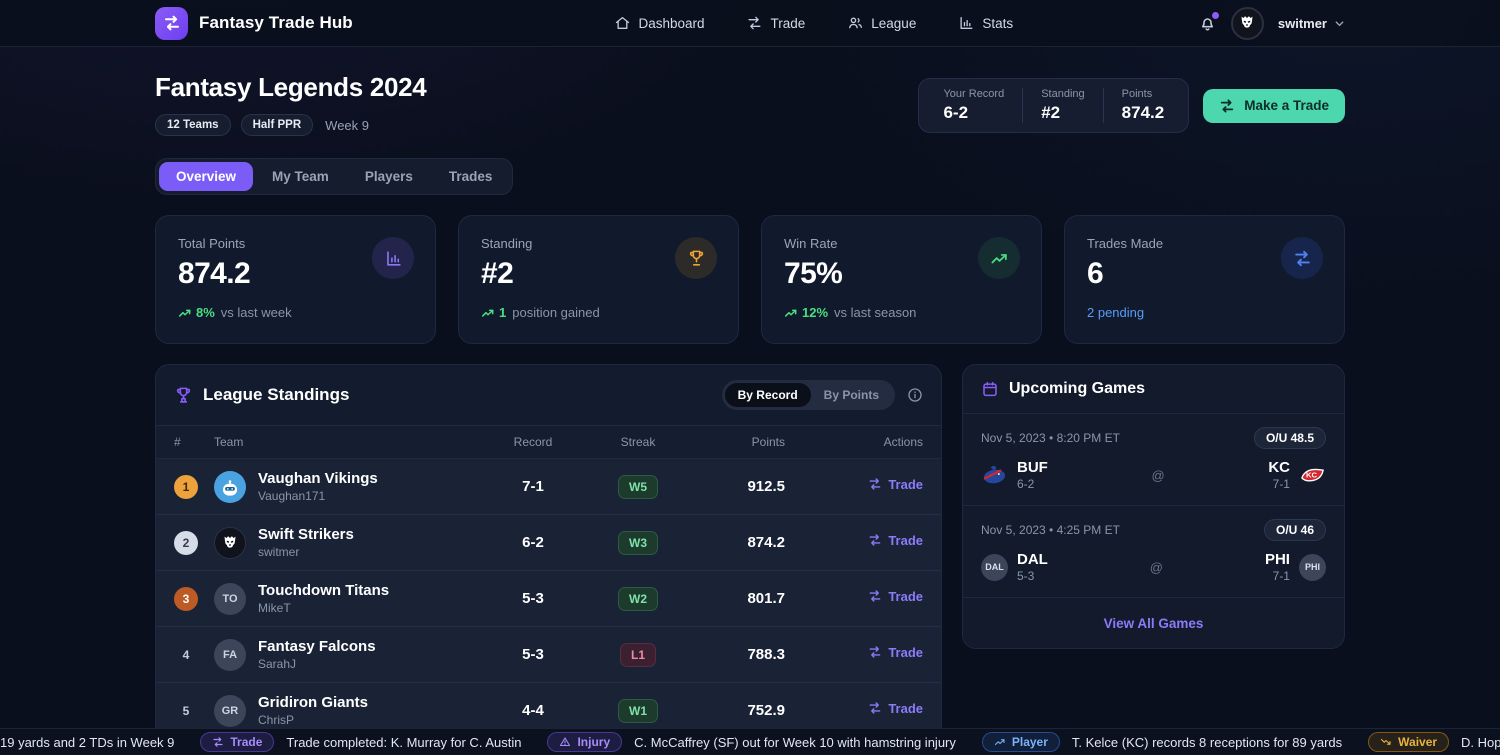  What do you see at coordinates (404, 742) in the screenshot?
I see `ticker-text: Trade completed: K. Murray for C. Austin` at bounding box center [404, 742].